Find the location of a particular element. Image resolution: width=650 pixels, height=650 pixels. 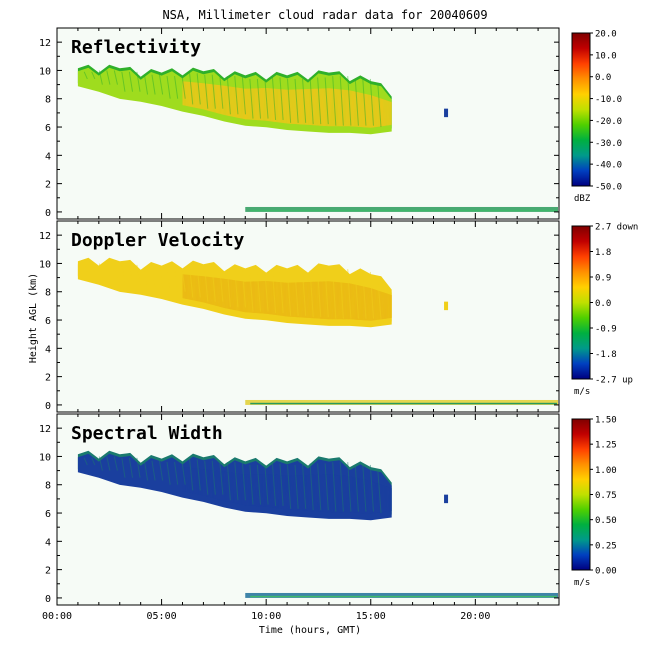

colorbar-tick-label: 2.7 down is located at coordinates (616, 228).